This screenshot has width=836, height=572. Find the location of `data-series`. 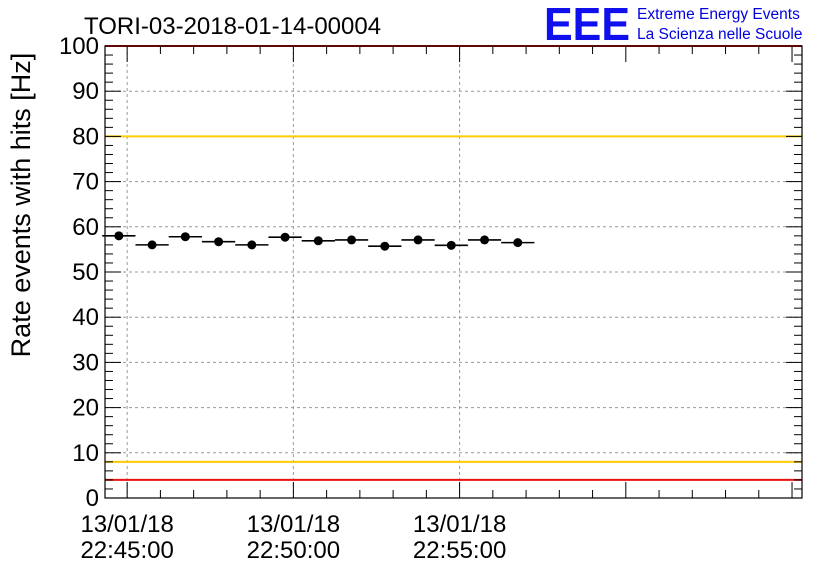

data-series is located at coordinates (318, 241).